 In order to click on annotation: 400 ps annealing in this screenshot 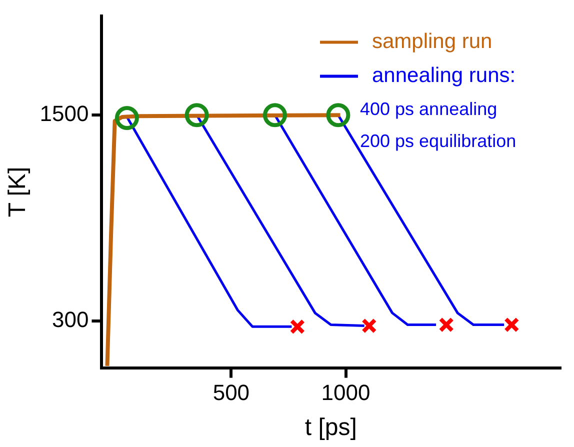, I will do `click(429, 109)`.